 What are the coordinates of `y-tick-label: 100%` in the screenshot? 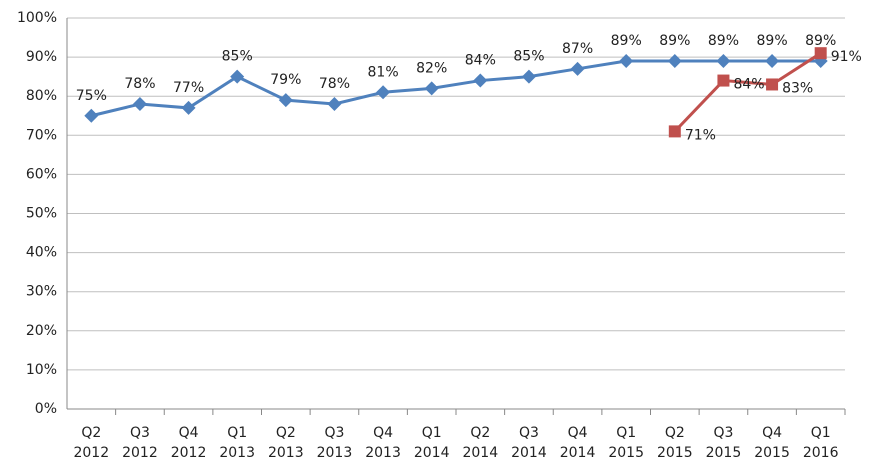 It's located at (37, 18).